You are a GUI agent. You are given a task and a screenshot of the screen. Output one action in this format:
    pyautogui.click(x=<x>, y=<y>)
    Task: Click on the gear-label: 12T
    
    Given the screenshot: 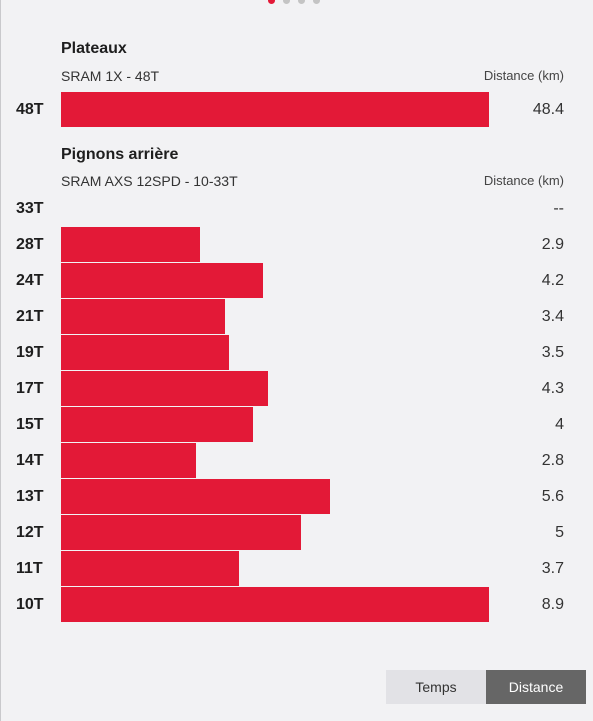 What is the action you would take?
    pyautogui.click(x=30, y=532)
    